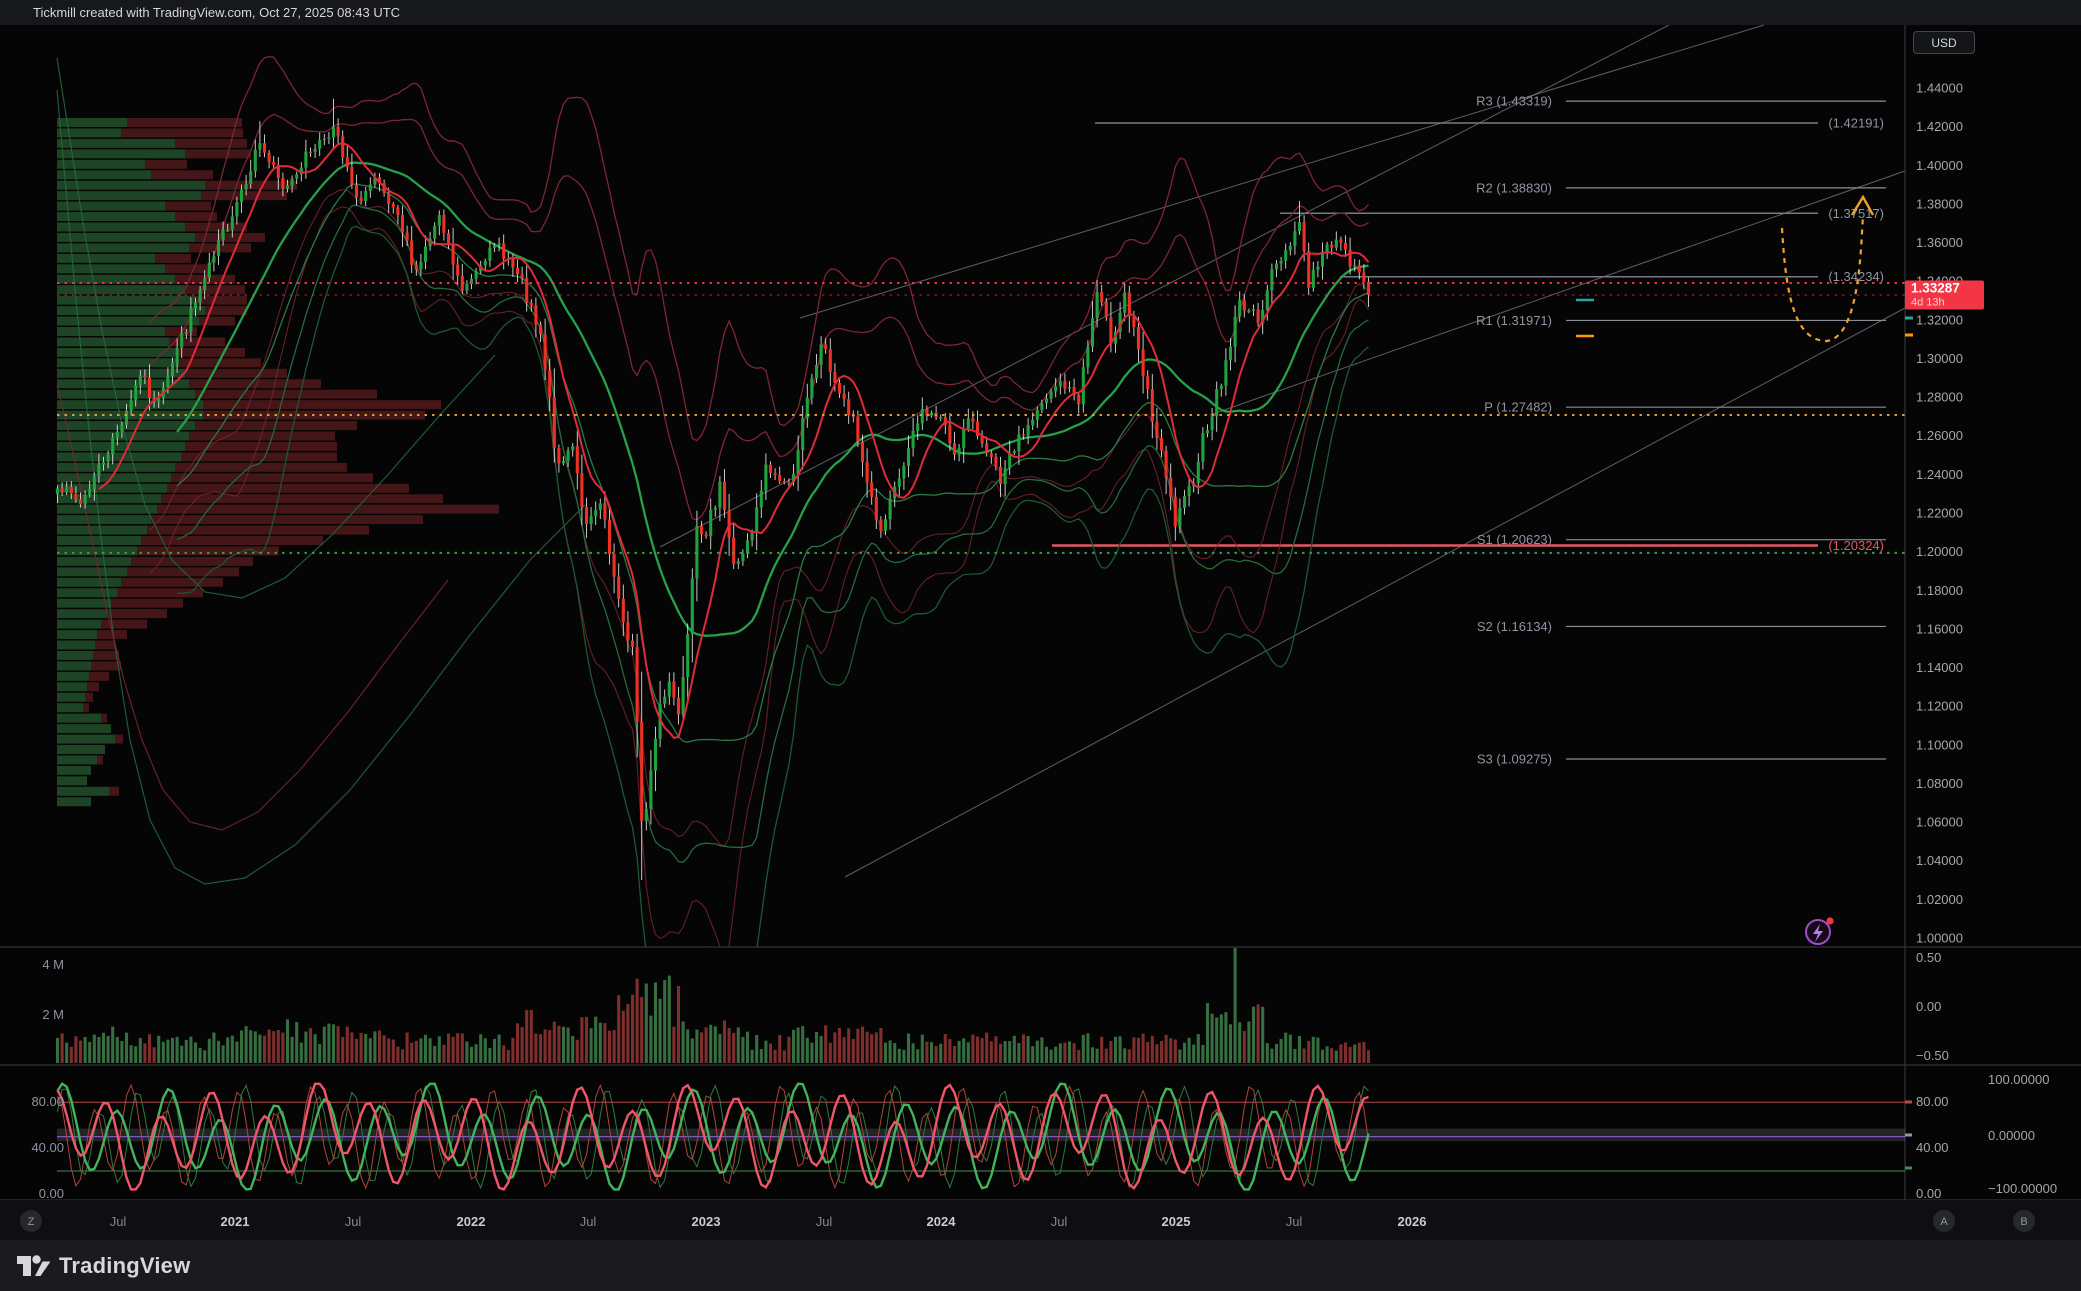 Image resolution: width=2081 pixels, height=1291 pixels. Describe the element at coordinates (1939, 938) in the screenshot. I see `price-axis-label: 1.00000` at that location.